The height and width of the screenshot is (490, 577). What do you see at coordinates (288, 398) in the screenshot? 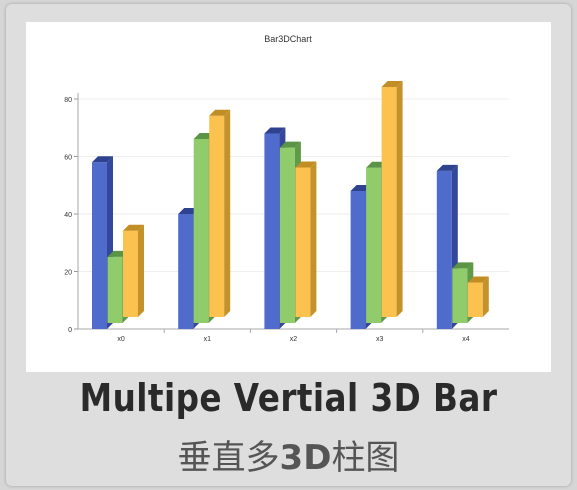
I see `caption-title-english: Multipe Vertial 3D Bar` at bounding box center [288, 398].